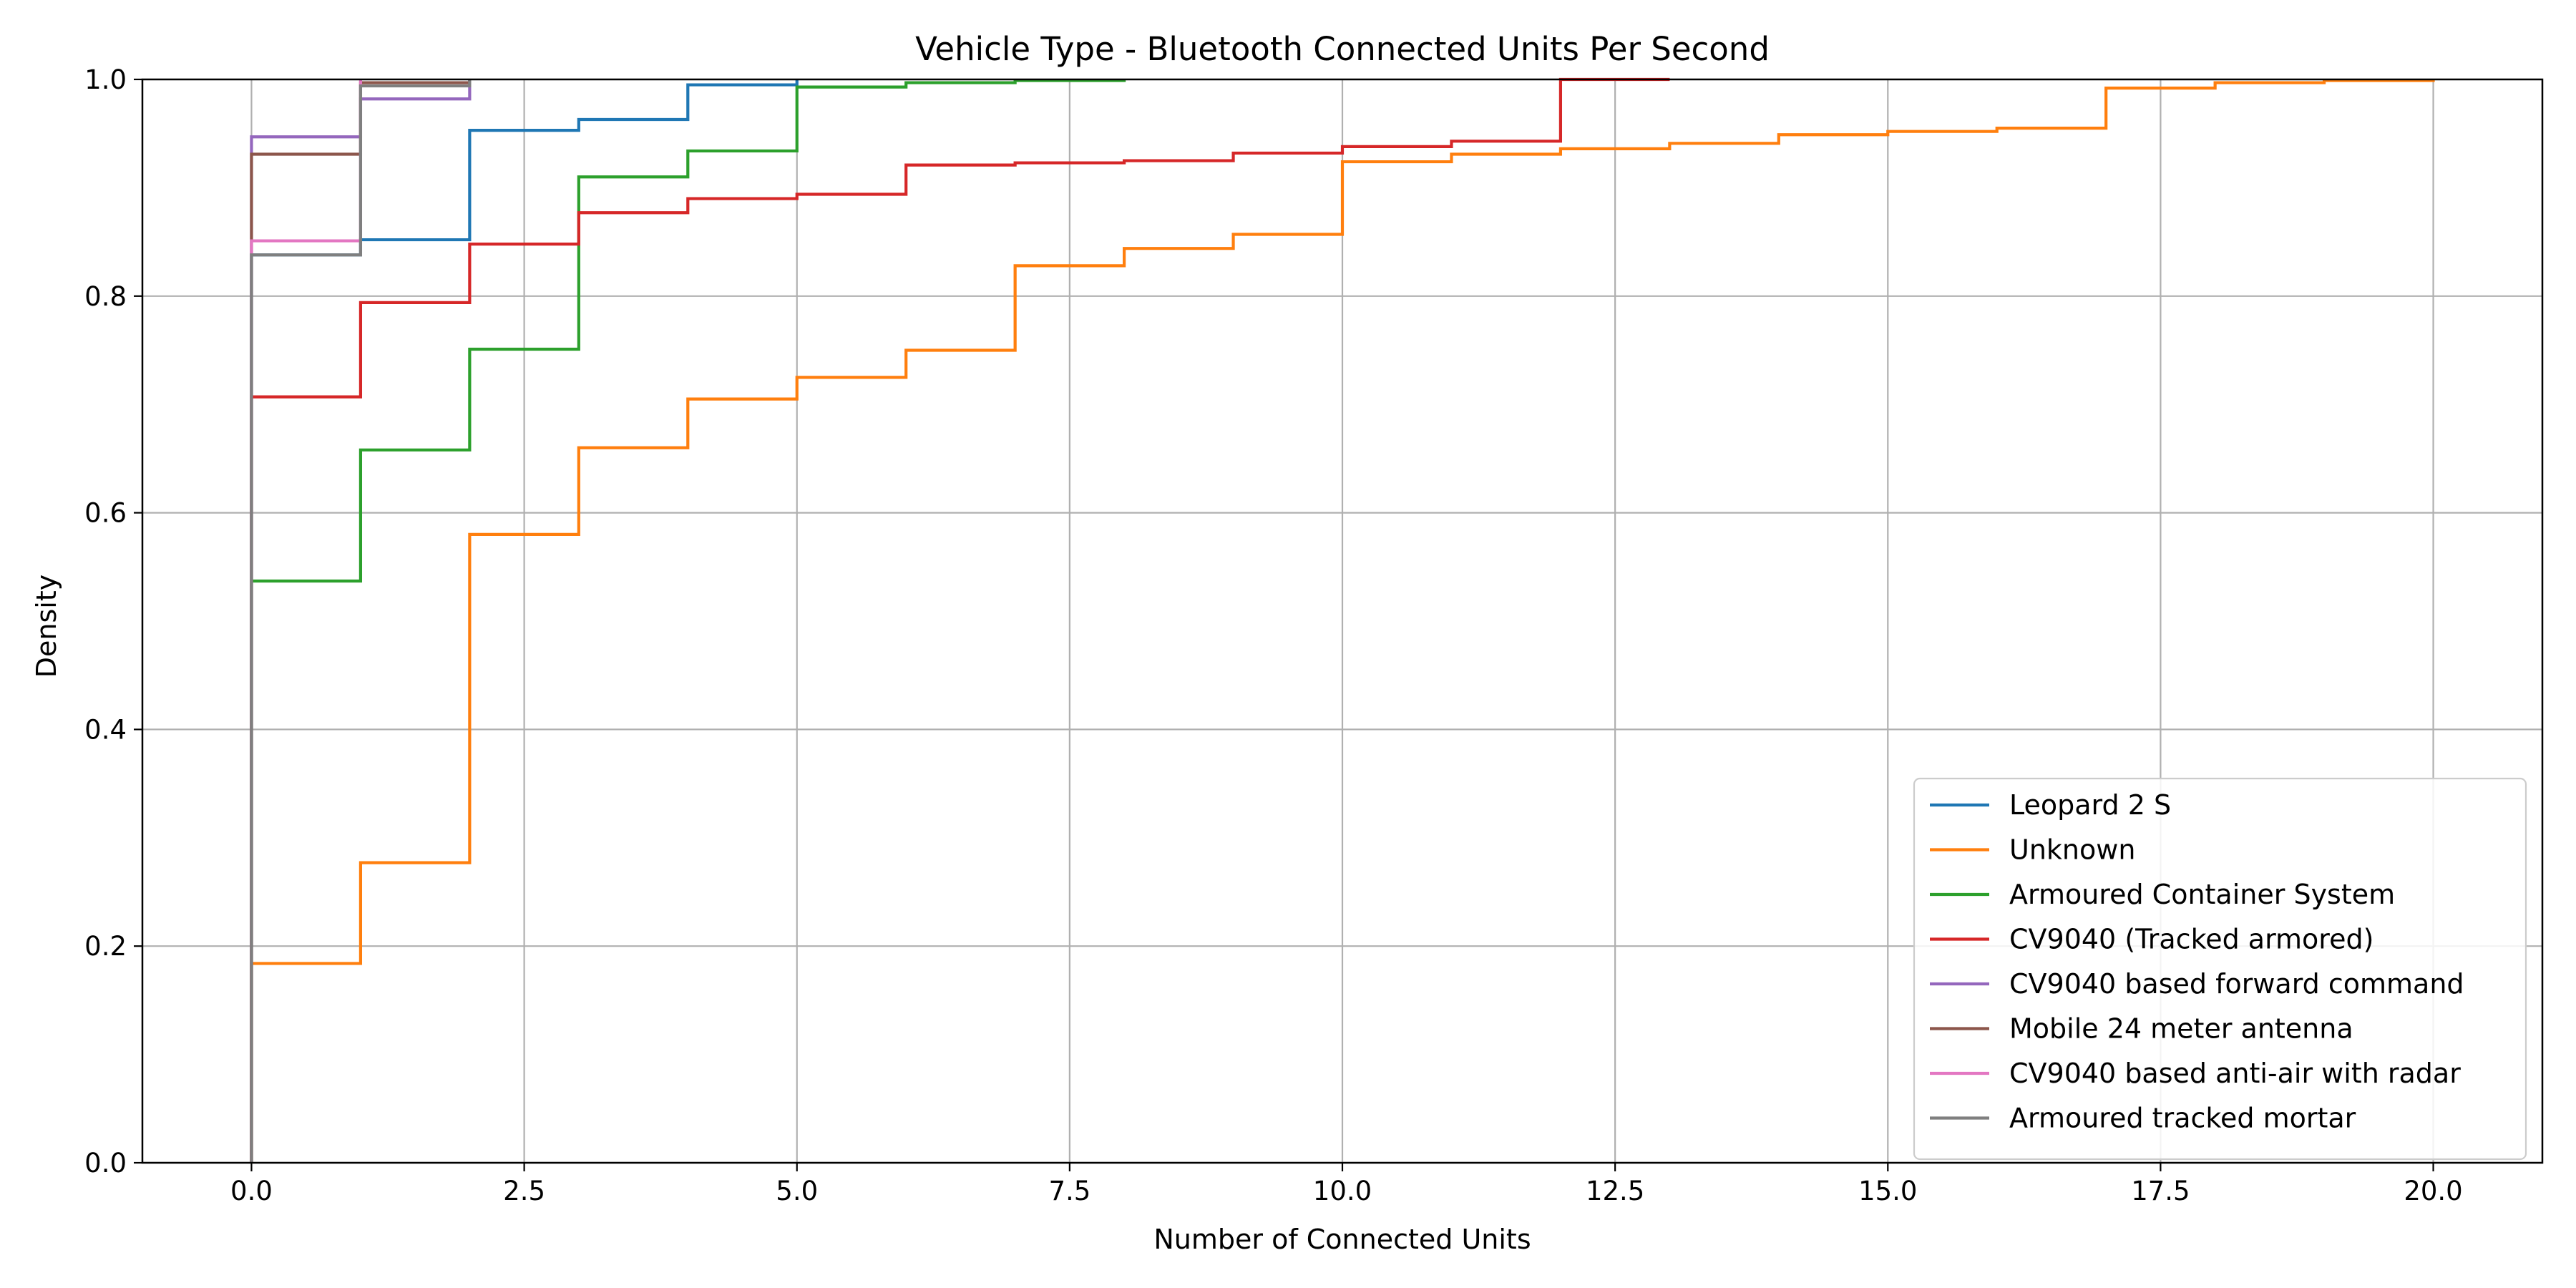 The image size is (2576, 1288). What do you see at coordinates (2235, 1073) in the screenshot?
I see `legend-label: CV9040 based anti-air with radar` at bounding box center [2235, 1073].